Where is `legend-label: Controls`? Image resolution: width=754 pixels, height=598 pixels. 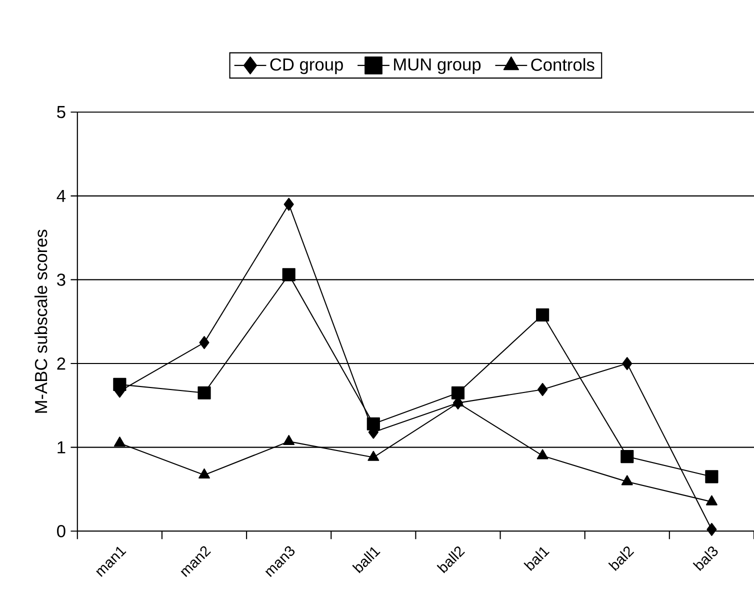 legend-label: Controls is located at coordinates (562, 64).